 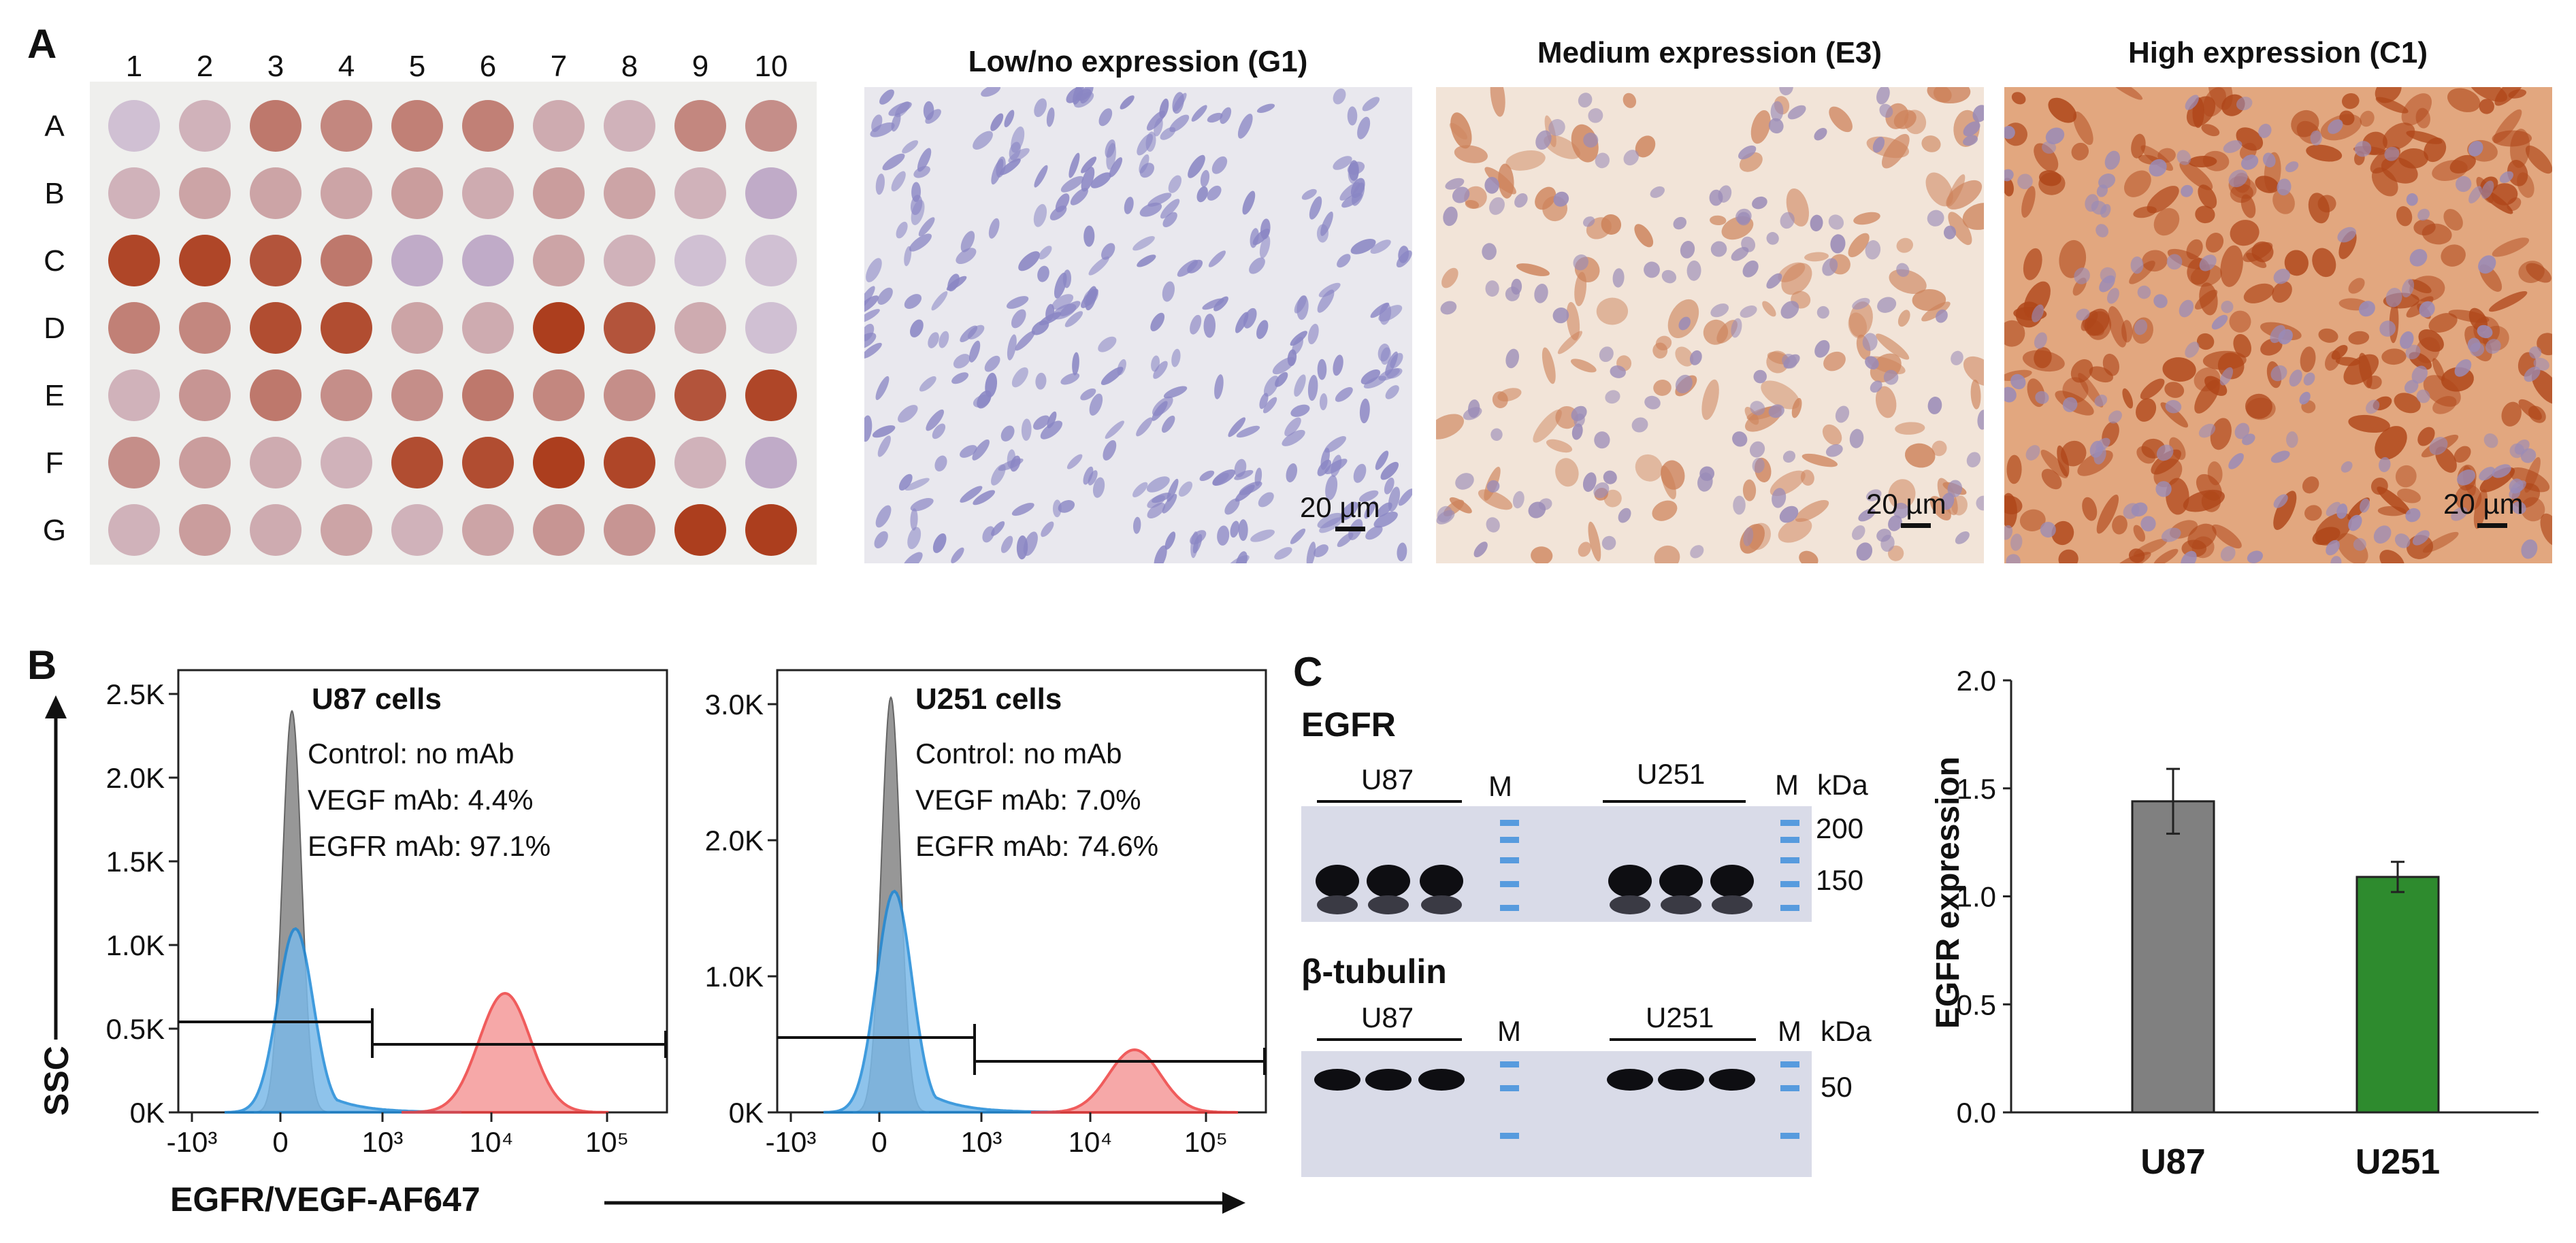 I want to click on scale-bar-low, so click(x=1350, y=529).